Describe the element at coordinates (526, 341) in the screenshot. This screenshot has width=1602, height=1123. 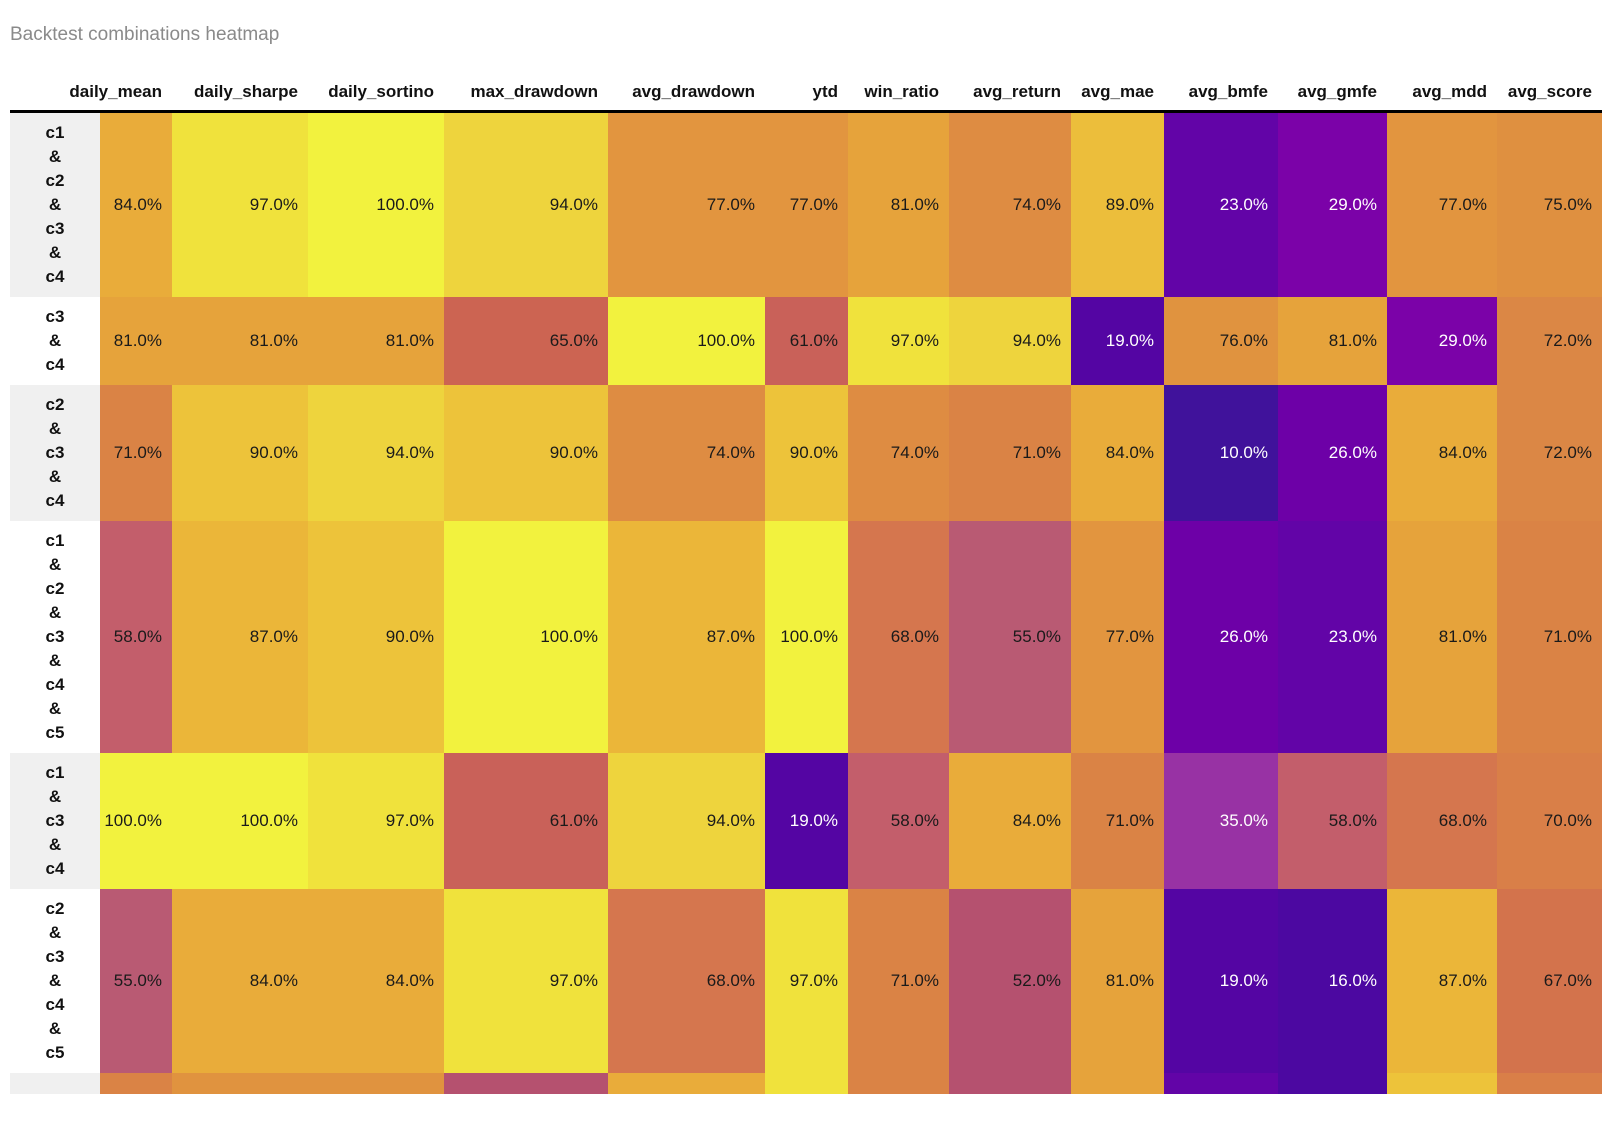
I see `heatmap-cell: 65.0%` at that location.